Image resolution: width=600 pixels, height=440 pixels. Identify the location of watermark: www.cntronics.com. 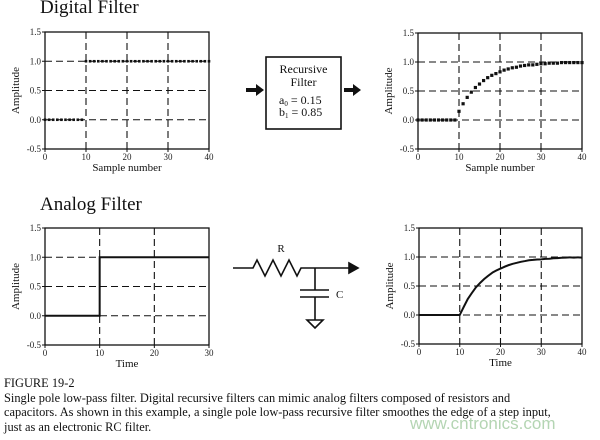
(483, 423).